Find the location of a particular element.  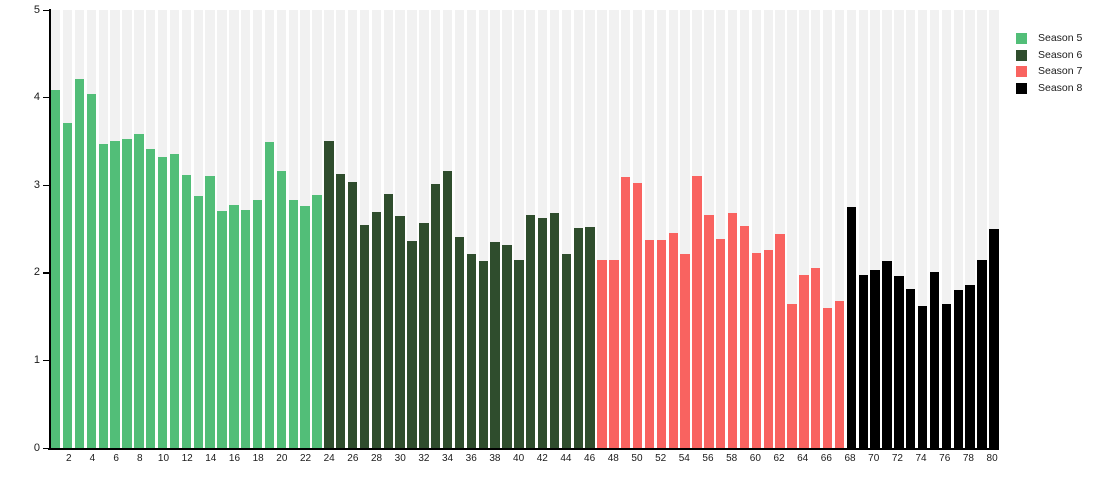

x-tick-label: 50 is located at coordinates (637, 458).